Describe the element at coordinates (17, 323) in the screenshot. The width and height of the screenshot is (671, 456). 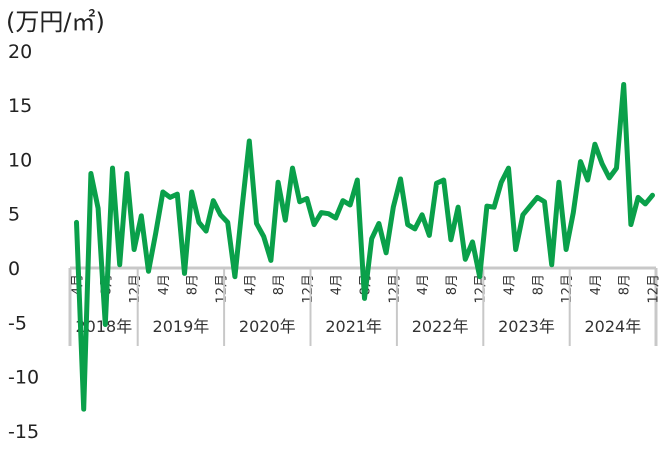
I see `y-tick-label: -5` at that location.